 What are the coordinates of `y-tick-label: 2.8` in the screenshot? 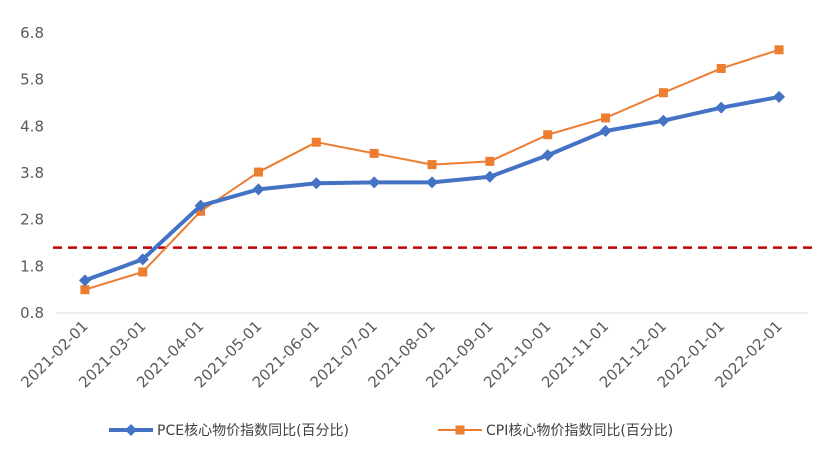 It's located at (32, 220).